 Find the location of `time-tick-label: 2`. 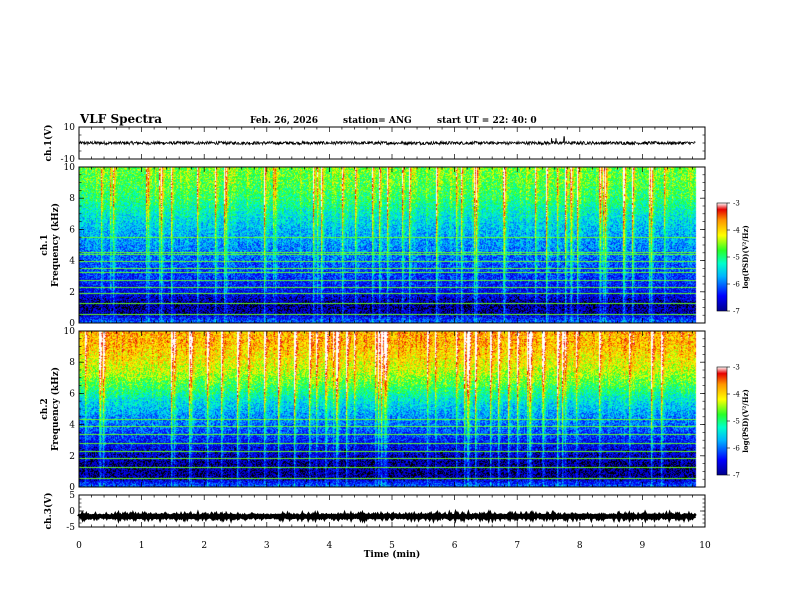

time-tick-label: 2 is located at coordinates (204, 546).